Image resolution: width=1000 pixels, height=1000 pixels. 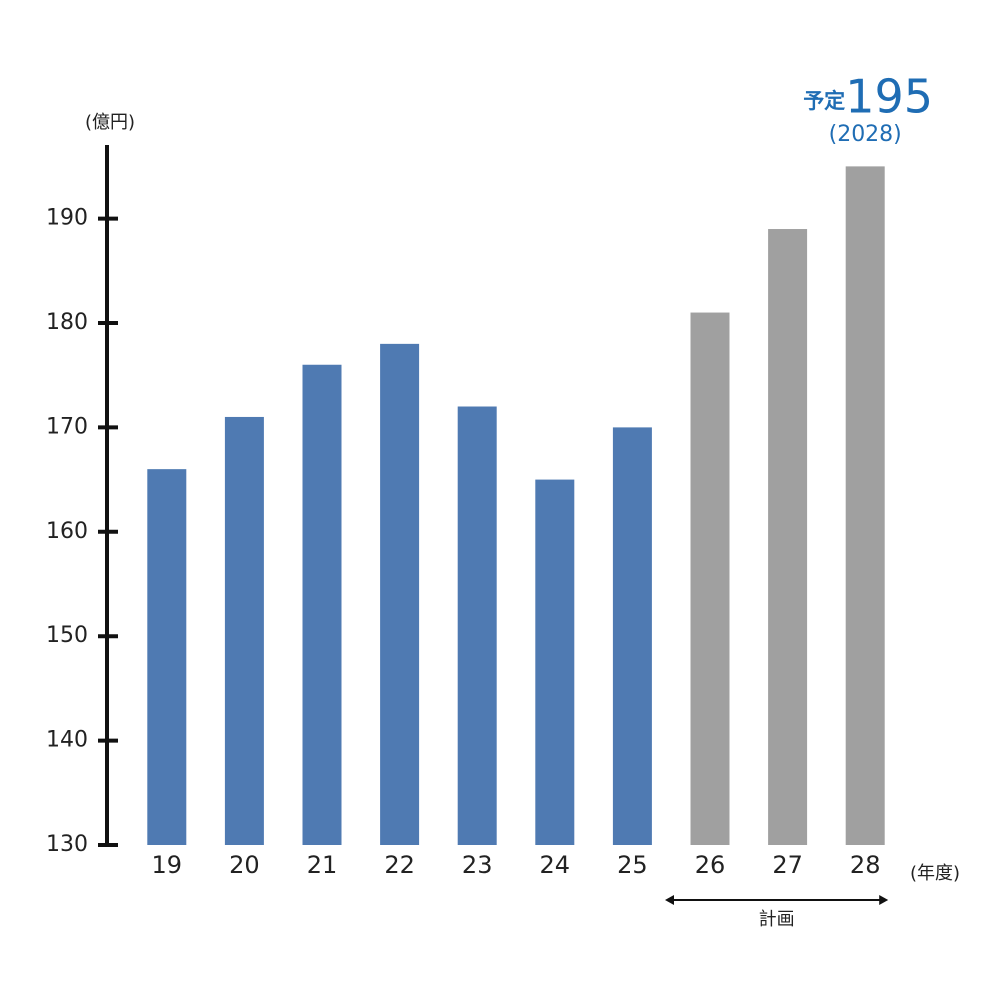 I want to click on x-tick-label: 19, so click(x=167, y=865).